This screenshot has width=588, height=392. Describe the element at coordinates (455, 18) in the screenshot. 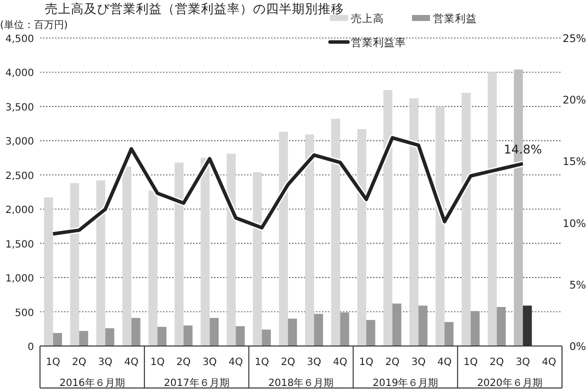

I see `legend-label: 営業利益` at that location.